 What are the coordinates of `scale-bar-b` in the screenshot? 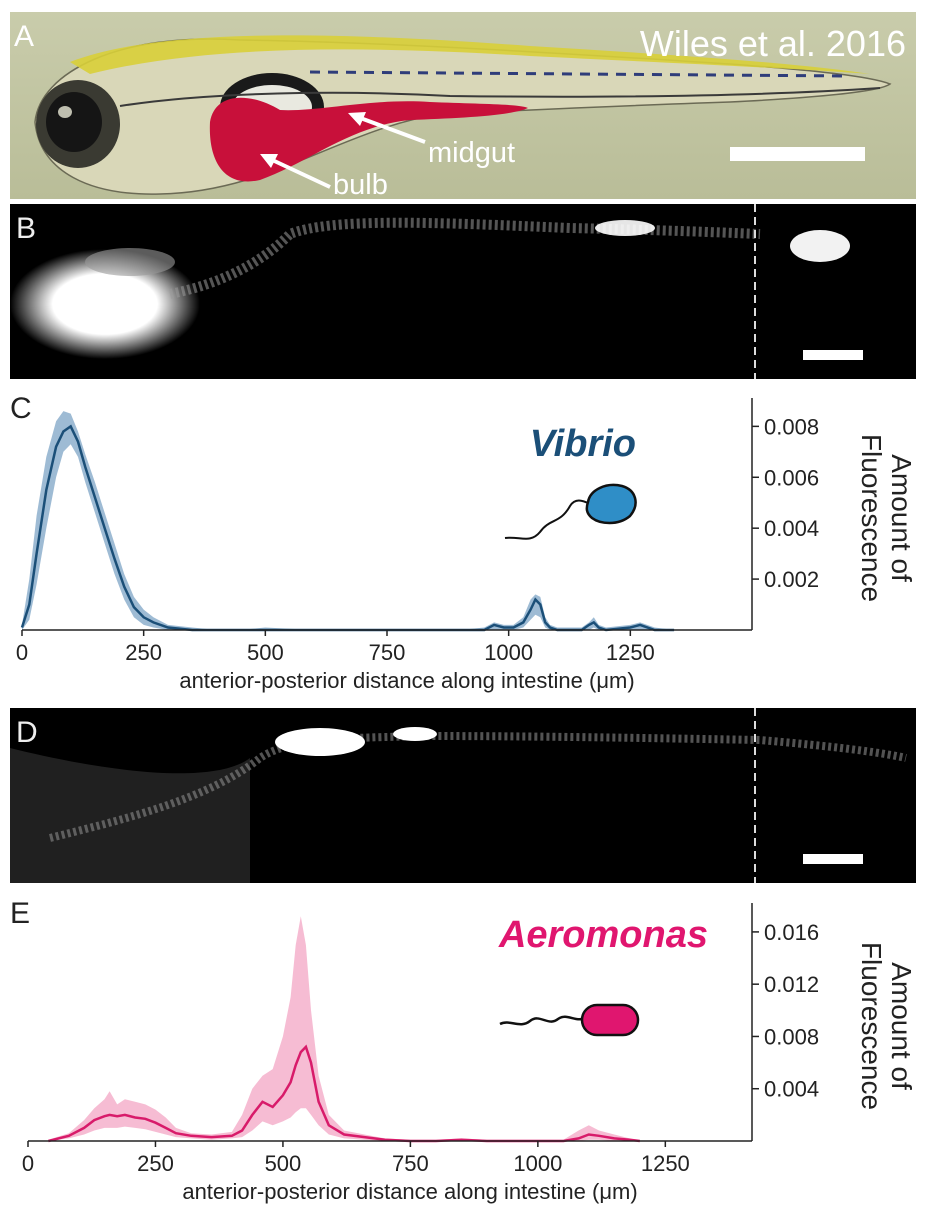 It's located at (833, 355).